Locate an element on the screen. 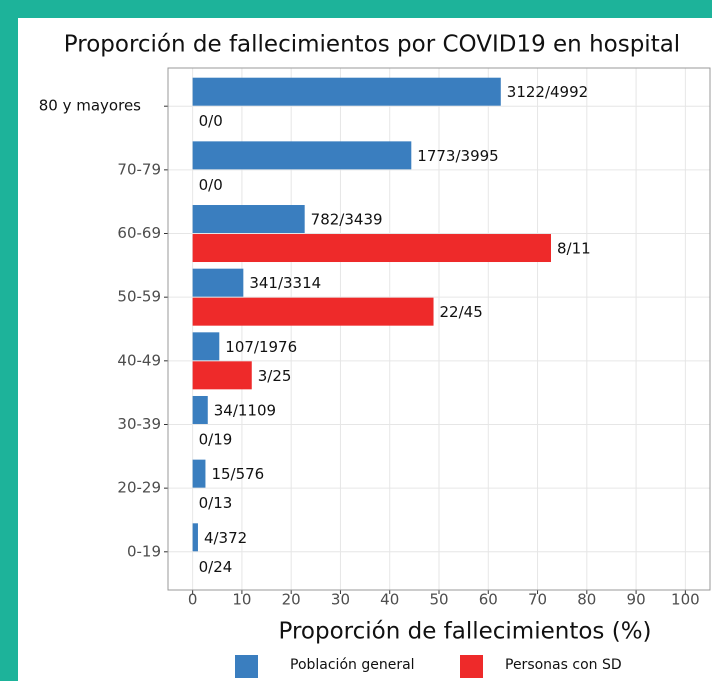  x-tick-label: 90 is located at coordinates (636, 600).